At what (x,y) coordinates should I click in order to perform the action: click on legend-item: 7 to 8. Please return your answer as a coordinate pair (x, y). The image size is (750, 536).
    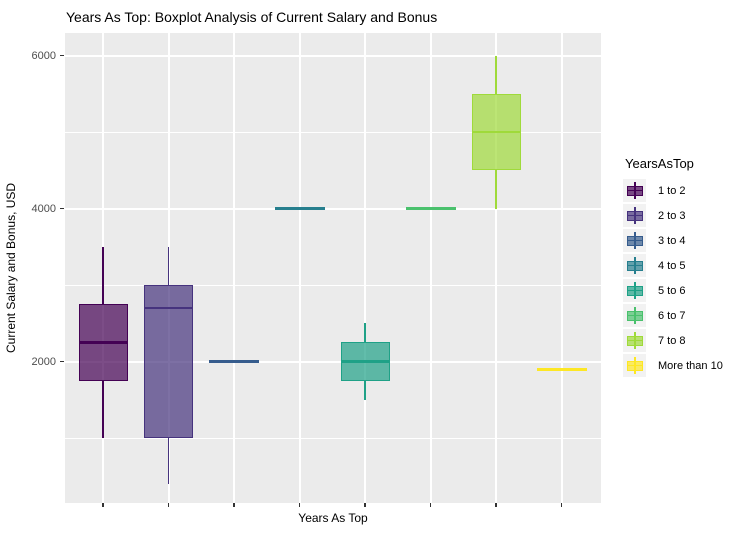
    Looking at the image, I should click on (686, 340).